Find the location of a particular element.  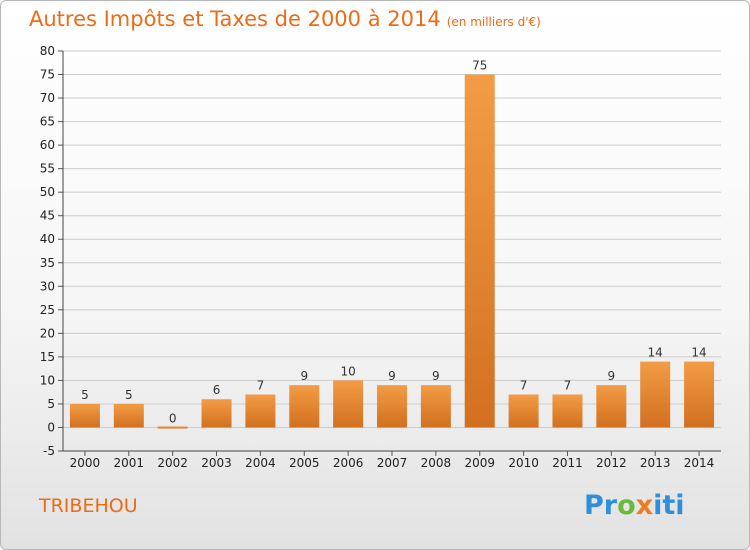

y-tick-label: 0 is located at coordinates (51, 427).